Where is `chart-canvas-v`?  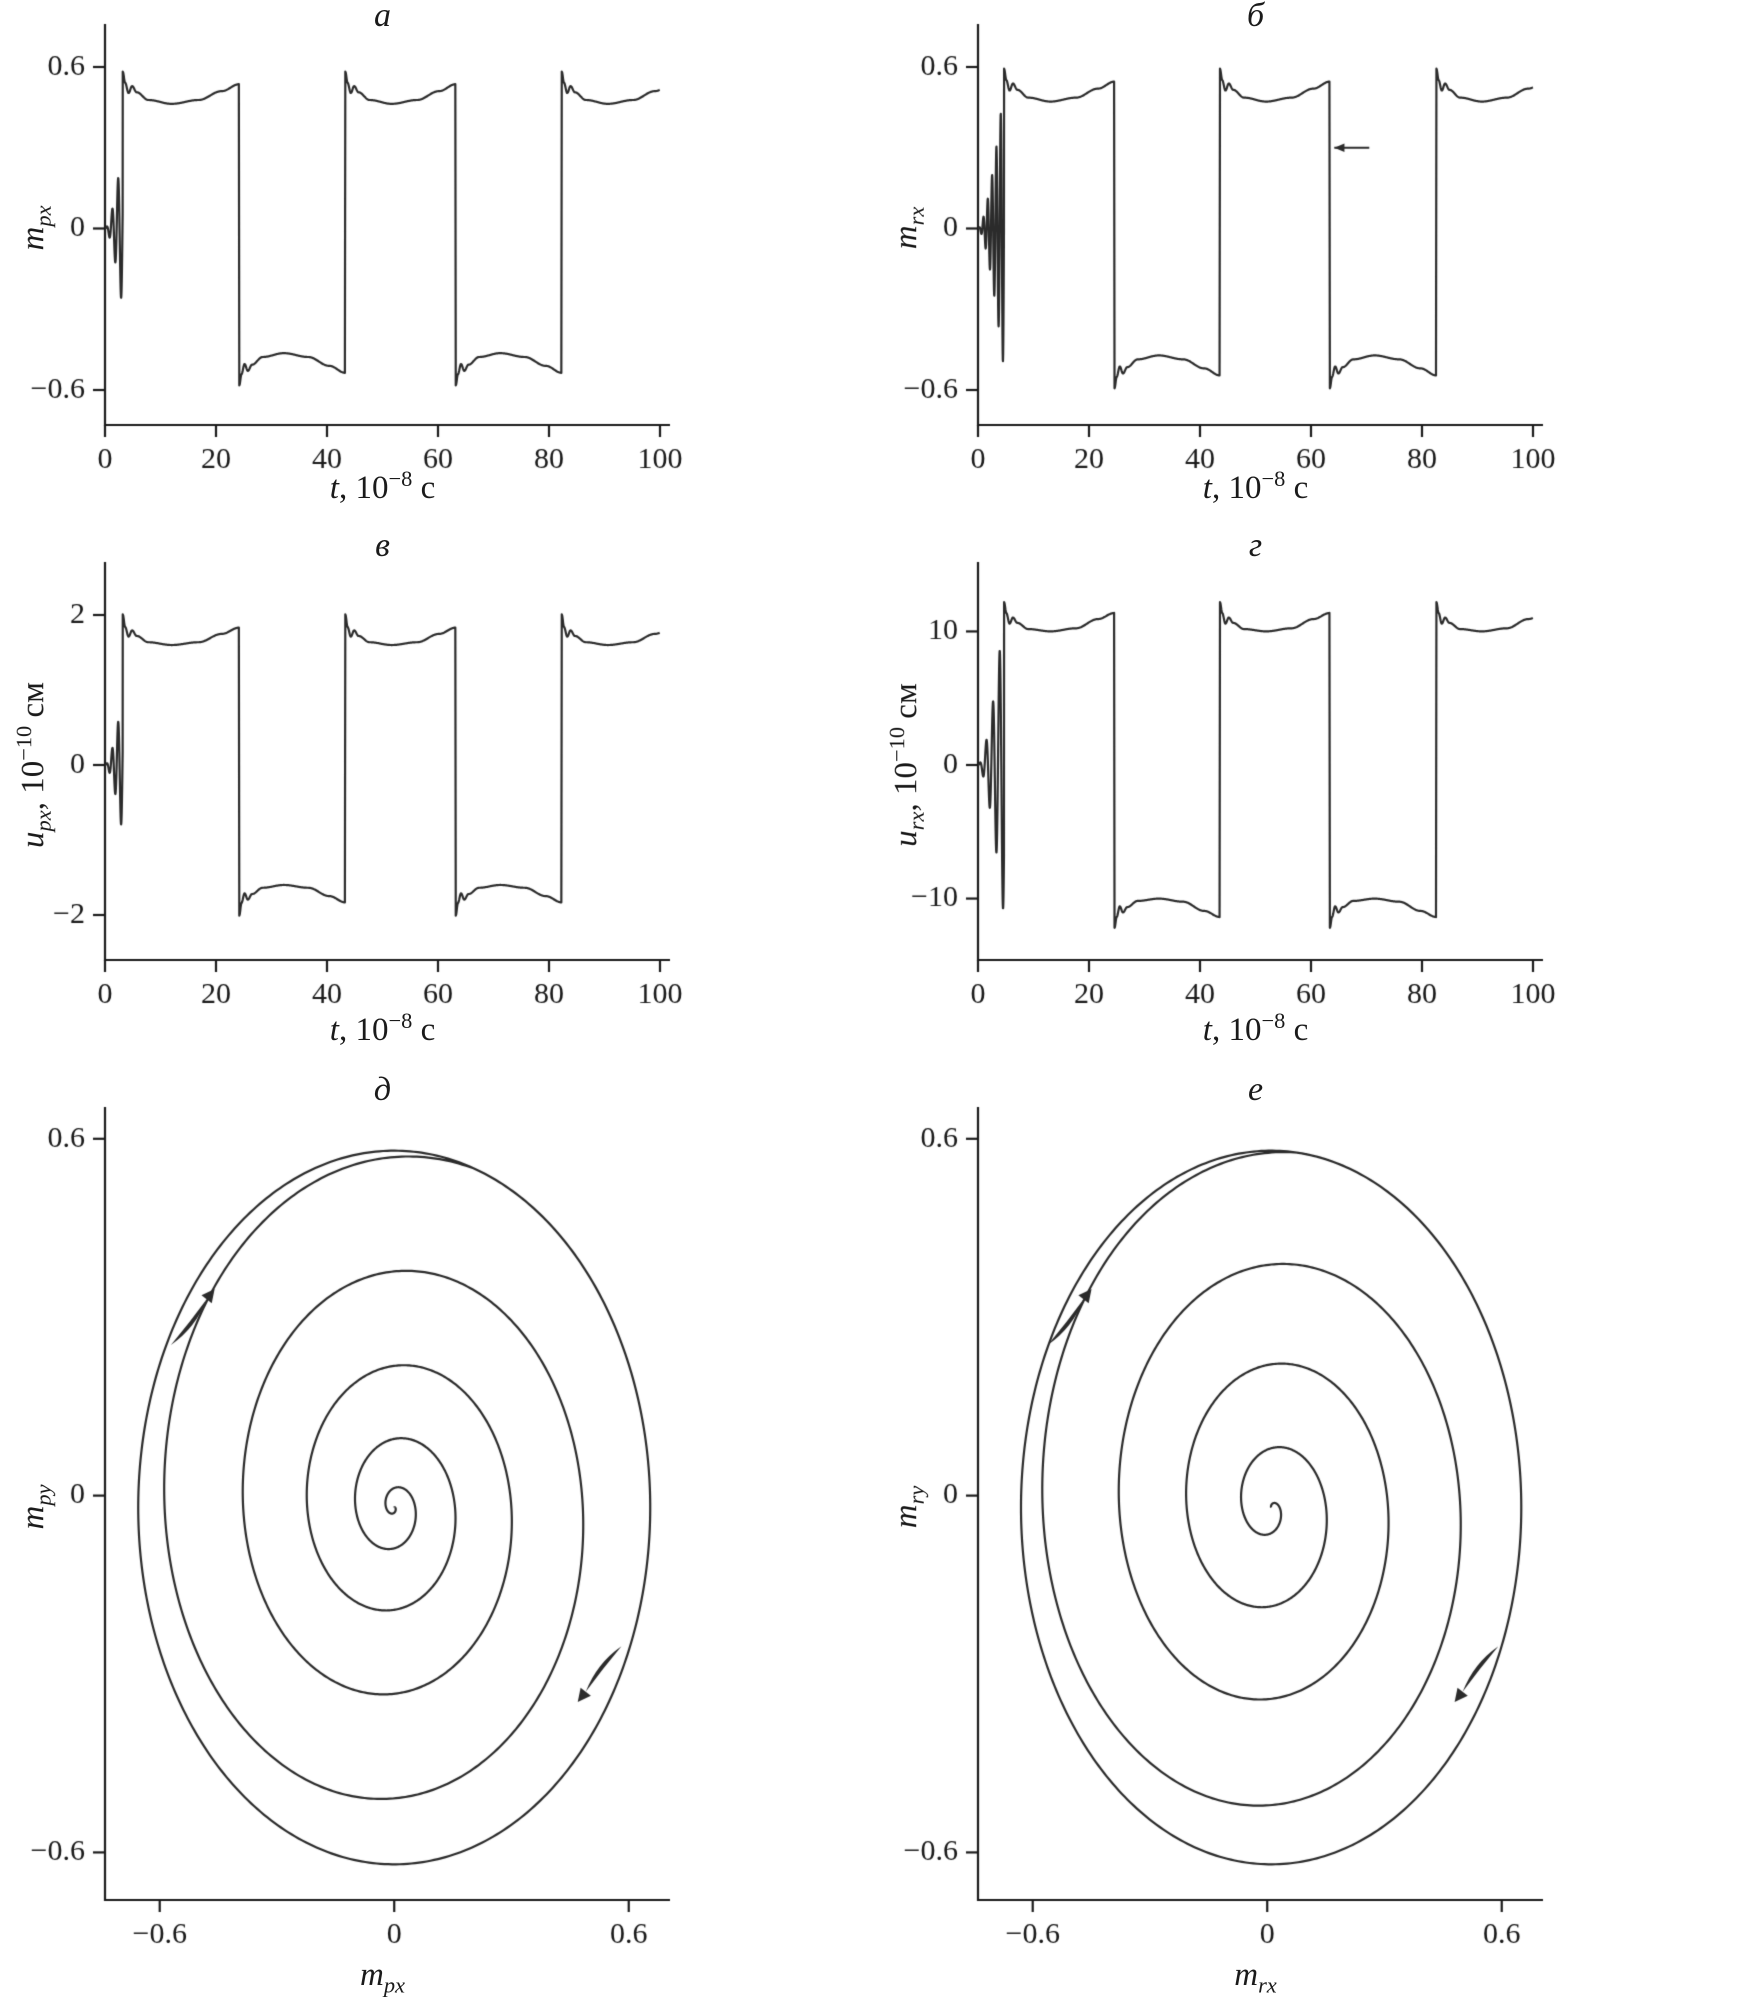 chart-canvas-v is located at coordinates (436, 790).